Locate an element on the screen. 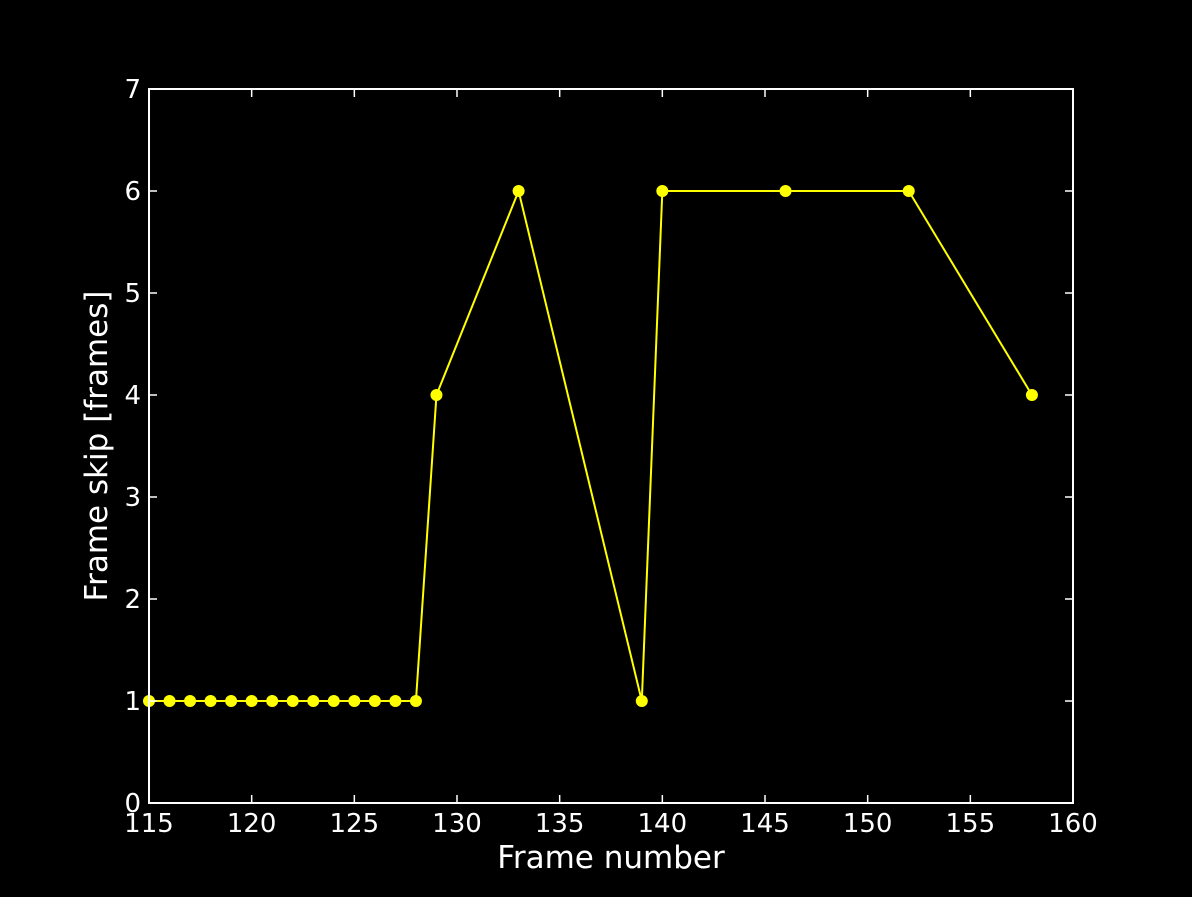  x-tick-label: 120 is located at coordinates (252, 824).